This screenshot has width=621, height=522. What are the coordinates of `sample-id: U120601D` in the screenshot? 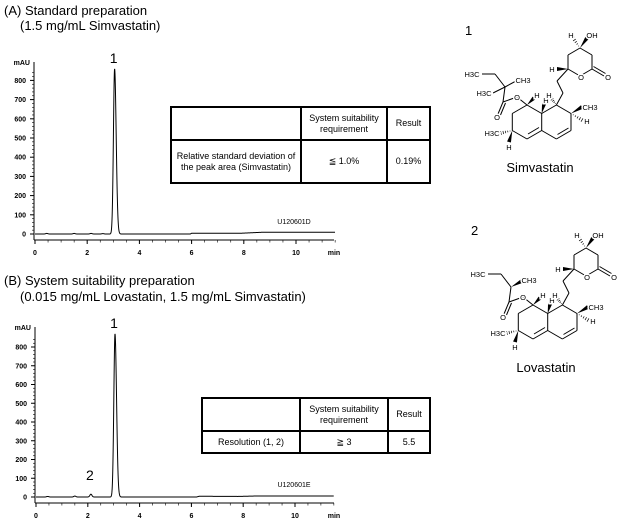 It's located at (293, 222).